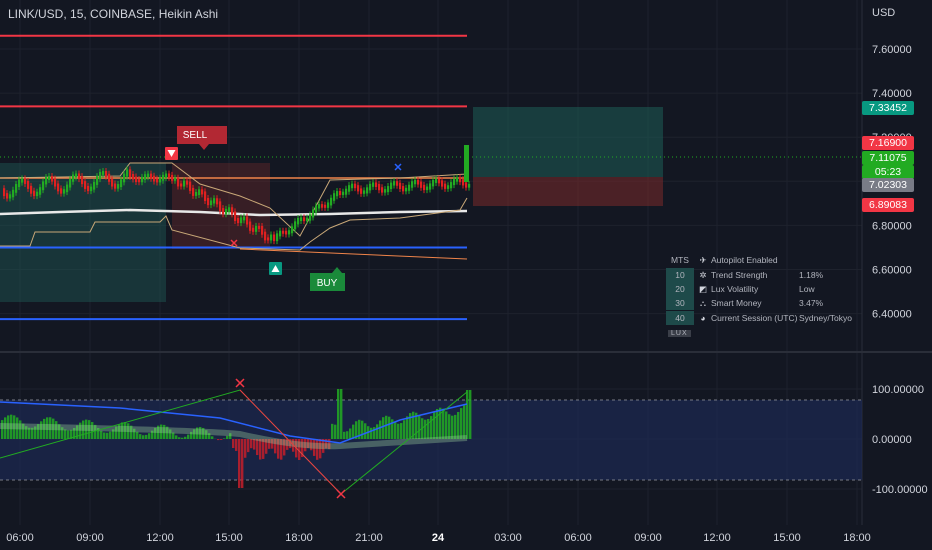  What do you see at coordinates (113, 14) in the screenshot?
I see `symbol-title: LINK/USD, 15, COINBASE, Heikin Ashi` at bounding box center [113, 14].